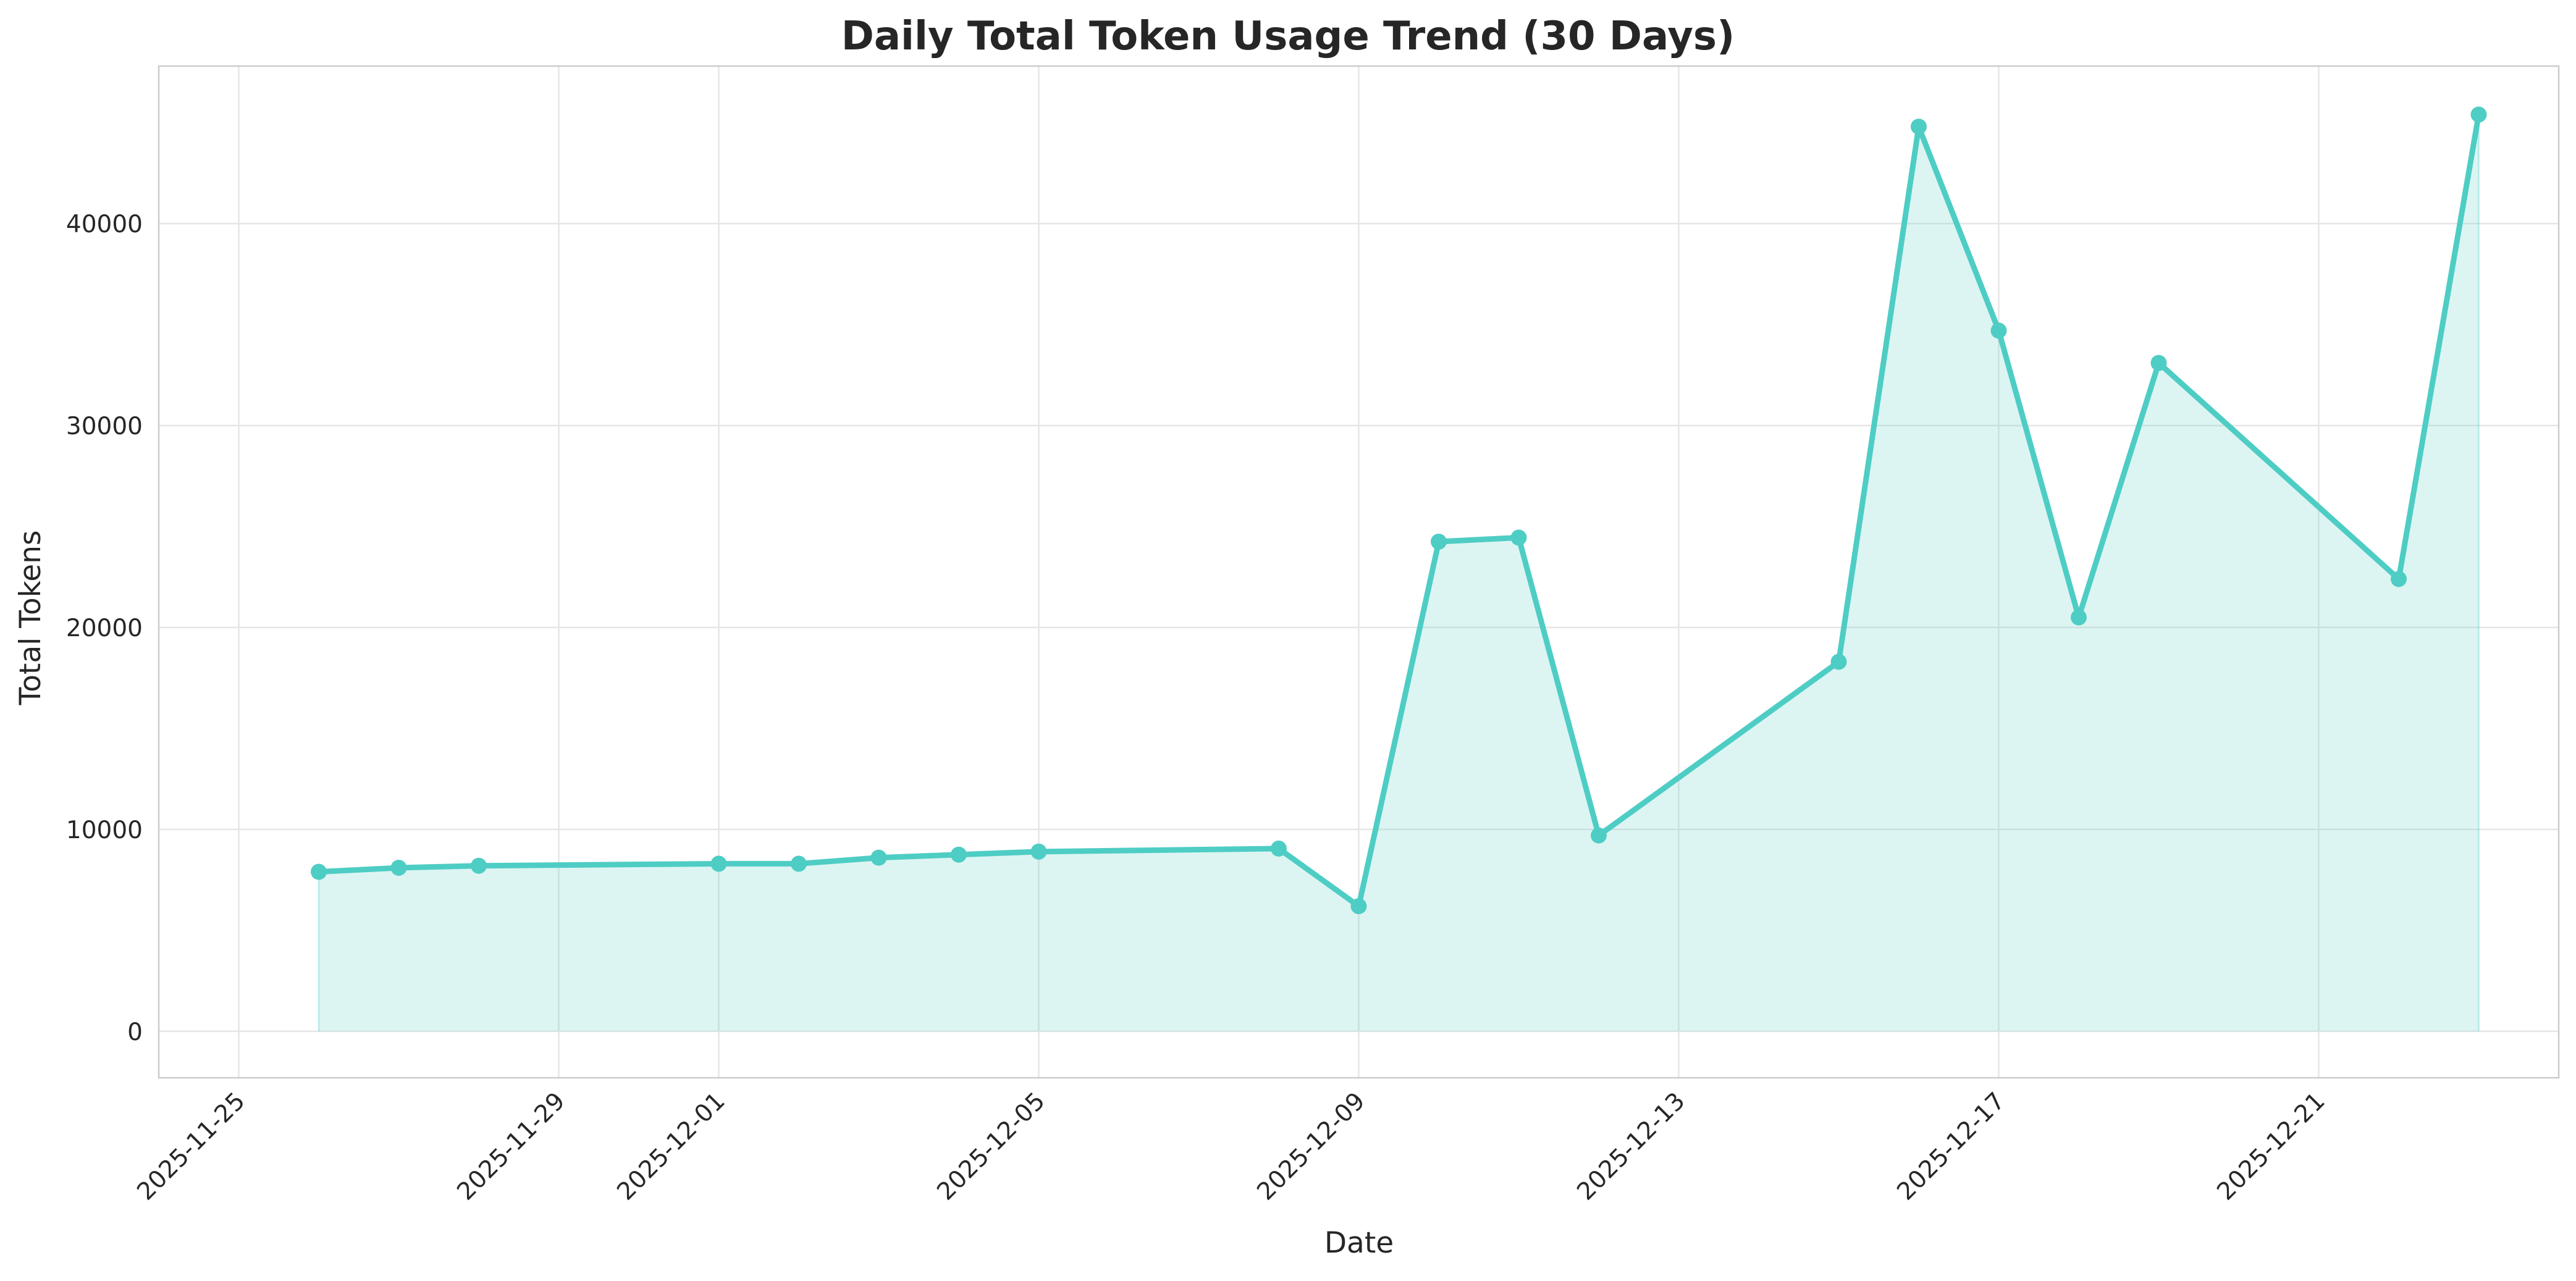 The image size is (2576, 1281). Describe the element at coordinates (104, 426) in the screenshot. I see `y-tick-label: 30000` at that location.